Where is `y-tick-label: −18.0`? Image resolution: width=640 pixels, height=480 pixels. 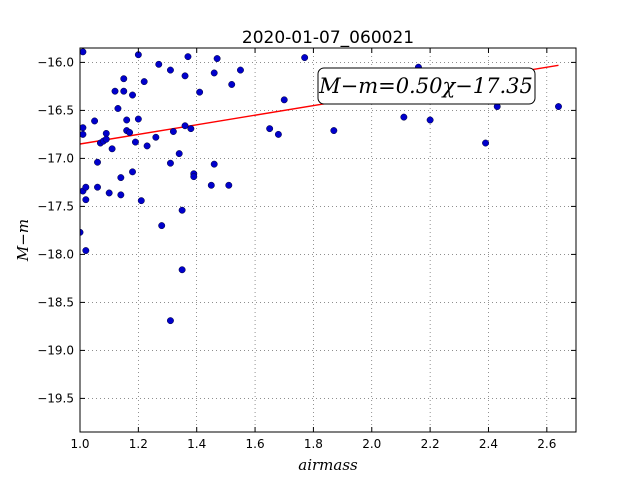 y-tick-label: −18.0 is located at coordinates (55, 254).